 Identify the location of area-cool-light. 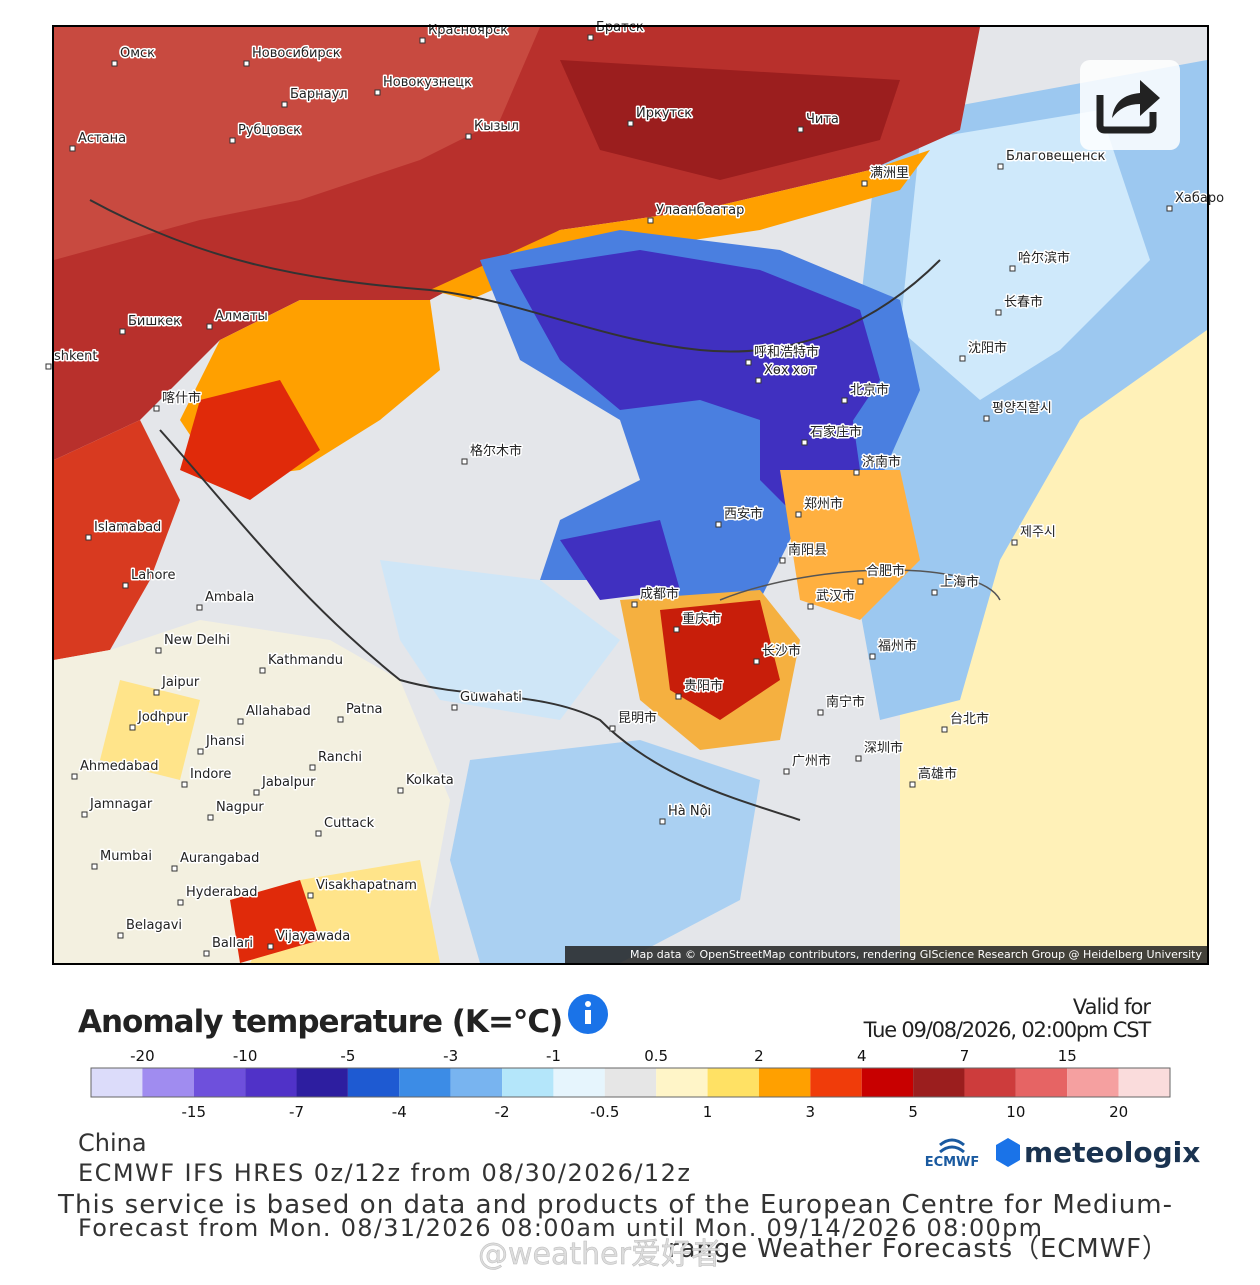
(1025, 255).